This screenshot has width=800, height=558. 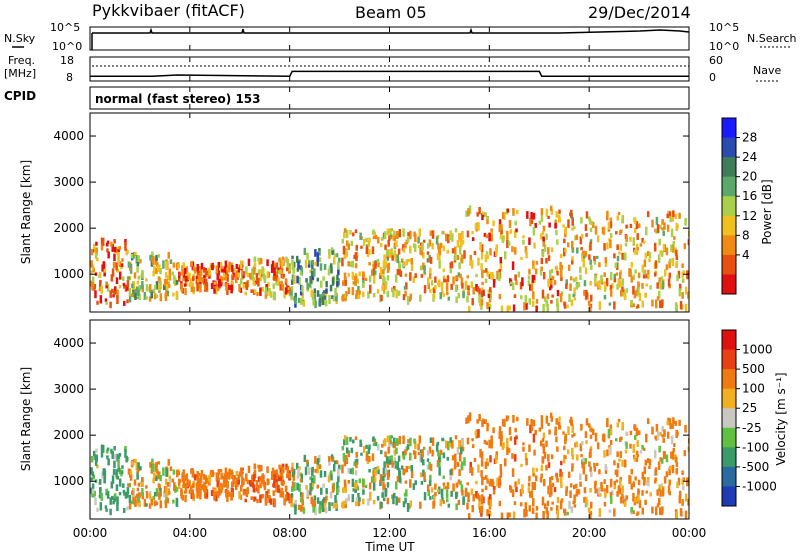 What do you see at coordinates (729, 167) in the screenshot?
I see `colorbar-segment` at bounding box center [729, 167].